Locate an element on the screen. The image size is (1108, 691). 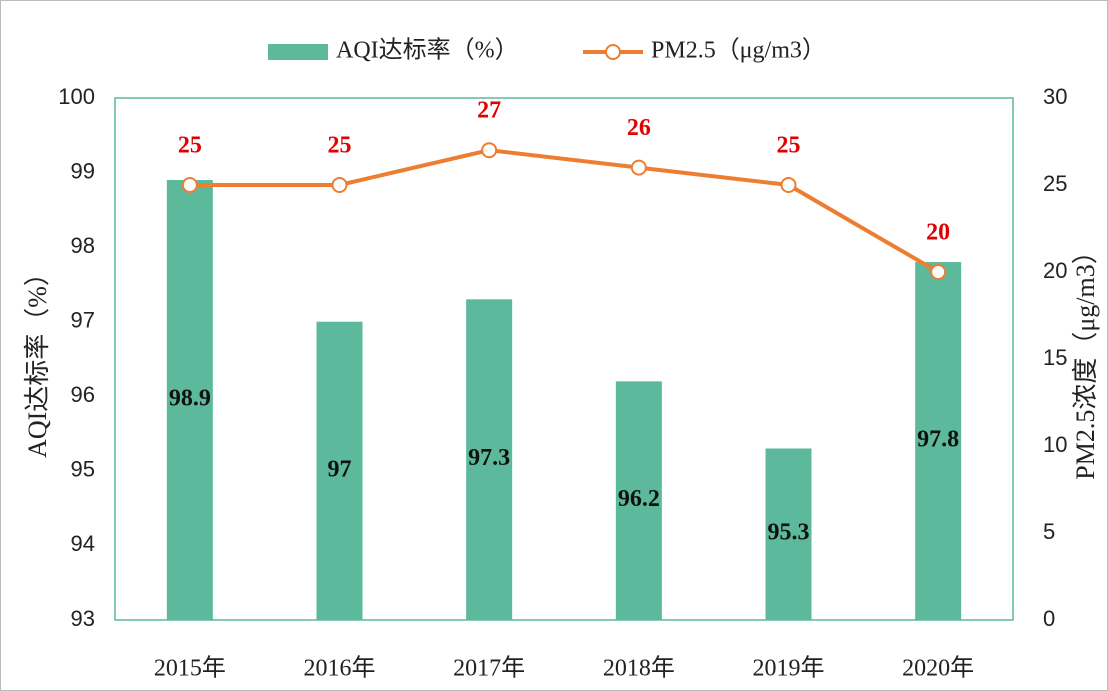
y-axis-label: AQI达标率（%） is located at coordinates (37, 359).